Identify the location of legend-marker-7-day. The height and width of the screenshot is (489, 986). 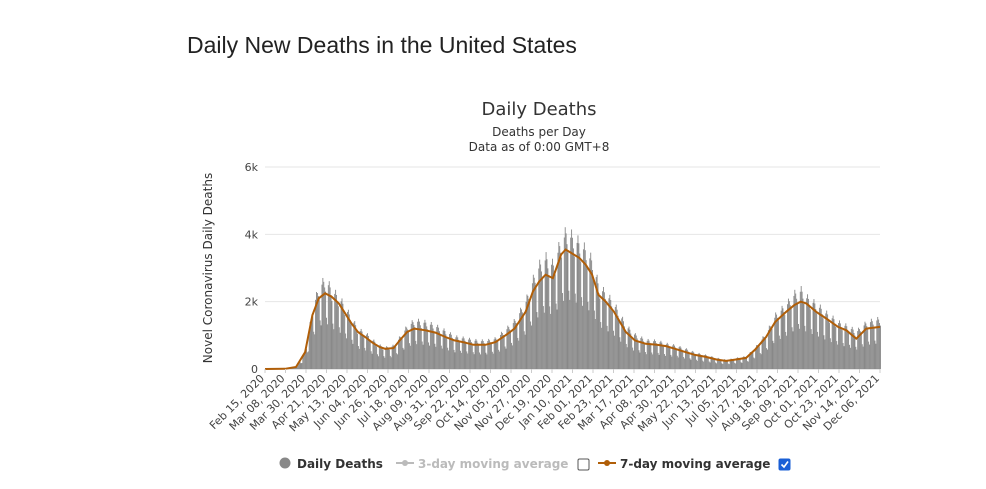
(607, 463).